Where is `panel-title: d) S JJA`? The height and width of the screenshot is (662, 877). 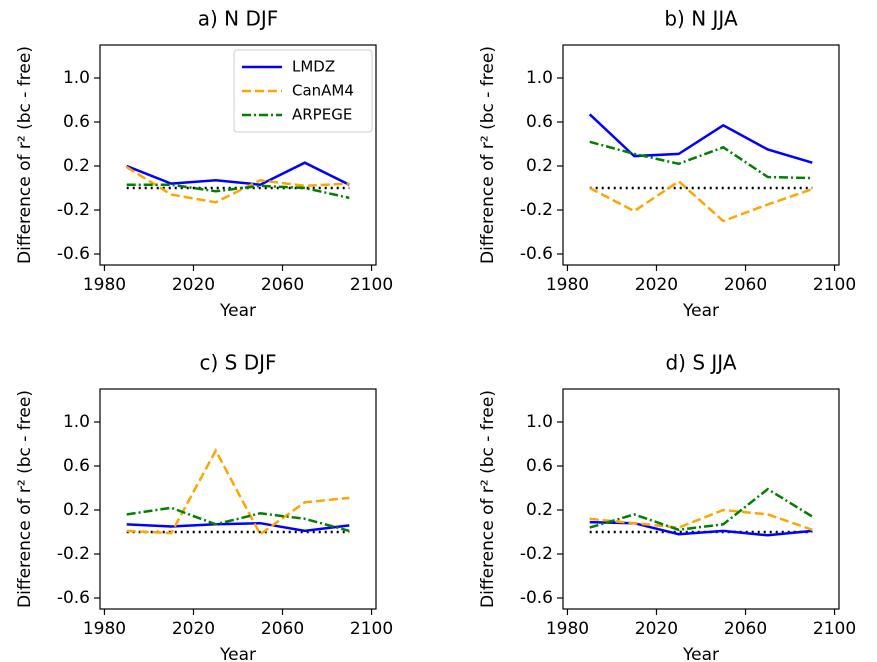
panel-title: d) S JJA is located at coordinates (700, 363).